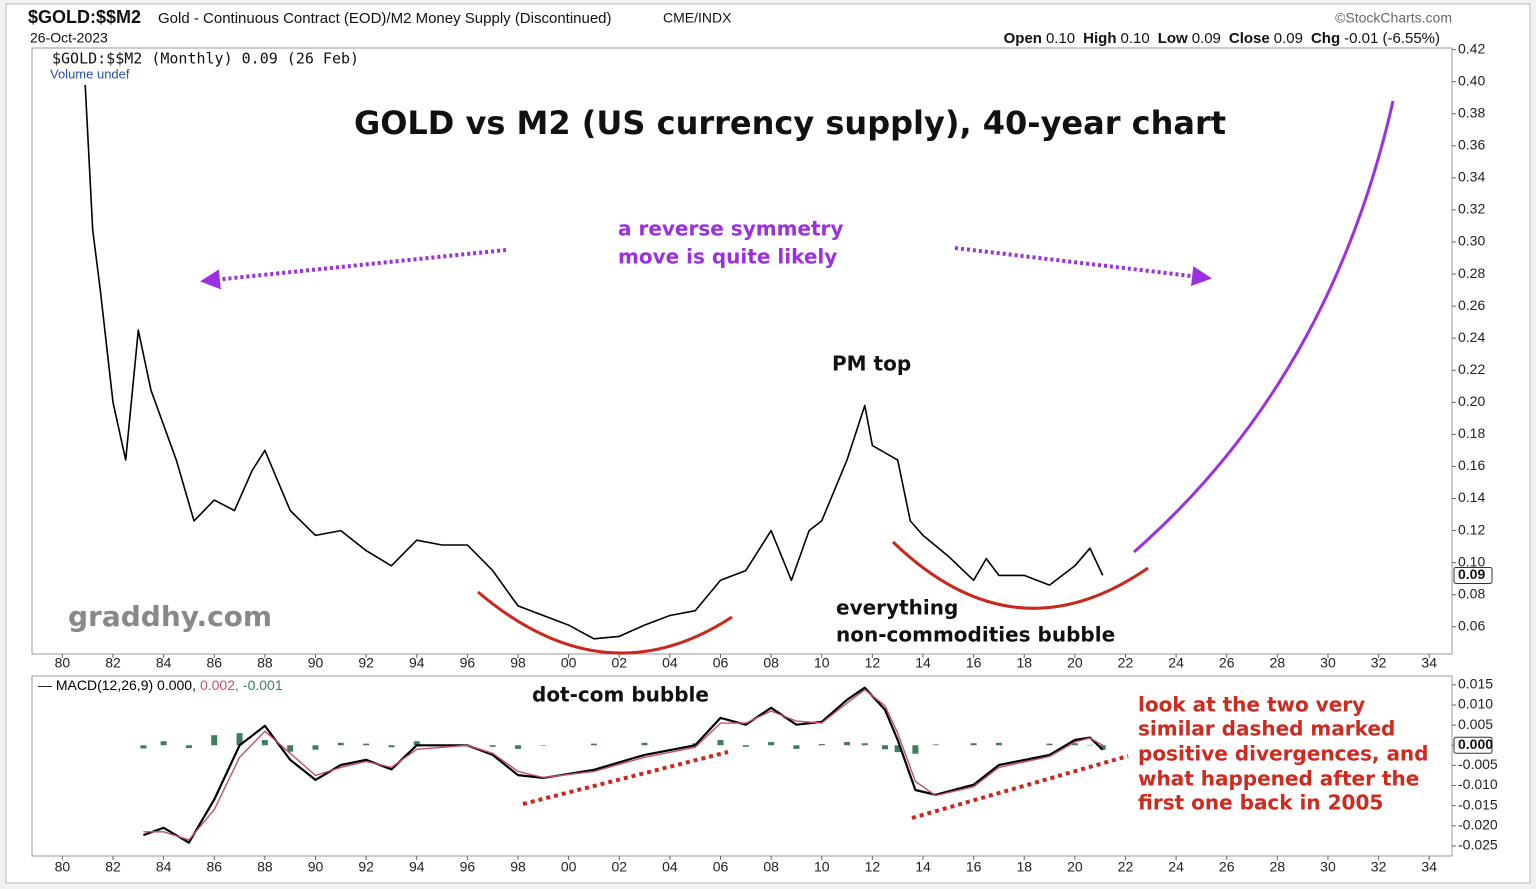 This screenshot has width=1536, height=889. Describe the element at coordinates (1249, 38) in the screenshot. I see `quote-label: Close` at that location.